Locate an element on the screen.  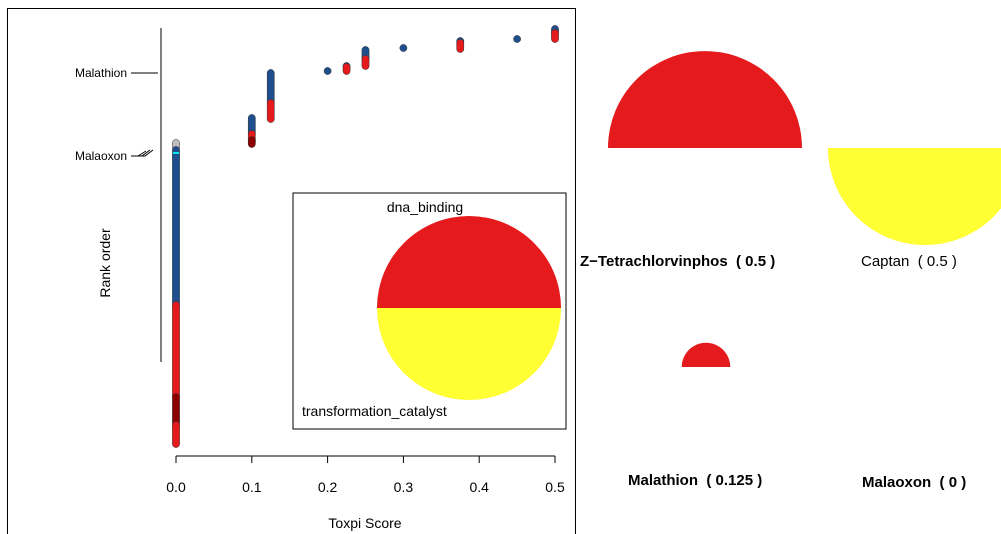
caption-captan: Captan ( 0.5 ) is located at coordinates (909, 261).